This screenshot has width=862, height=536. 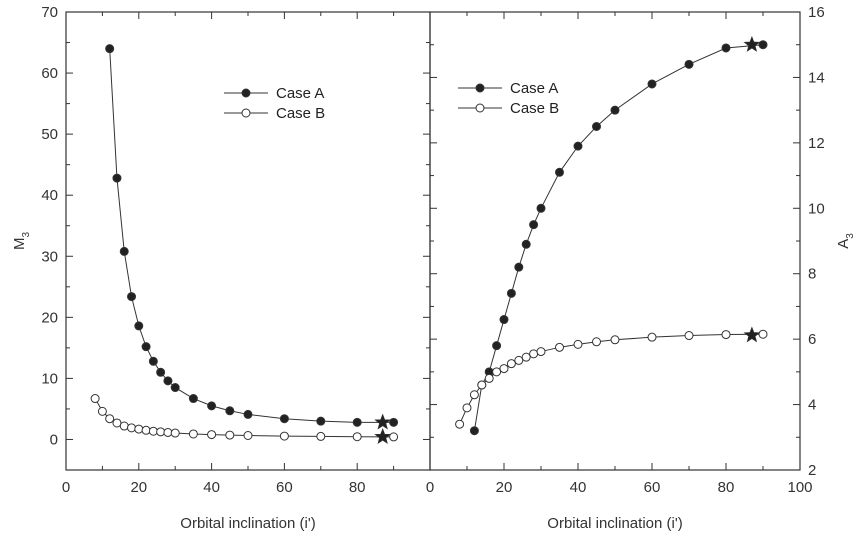 What do you see at coordinates (357, 487) in the screenshot?
I see `left-x-tick-label: 80` at bounding box center [357, 487].